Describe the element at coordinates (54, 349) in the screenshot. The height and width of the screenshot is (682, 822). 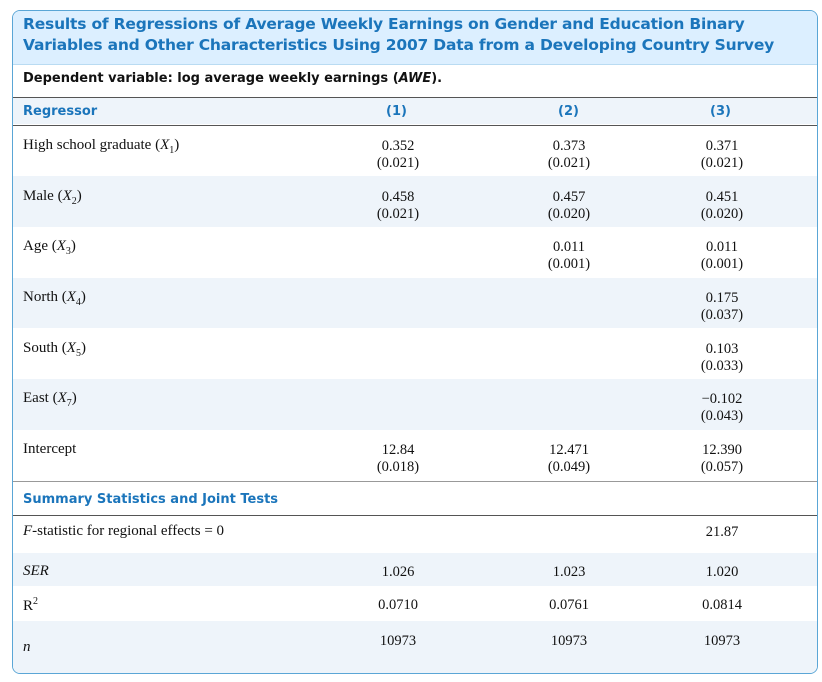
I see `row-label: South (X5)` at that location.